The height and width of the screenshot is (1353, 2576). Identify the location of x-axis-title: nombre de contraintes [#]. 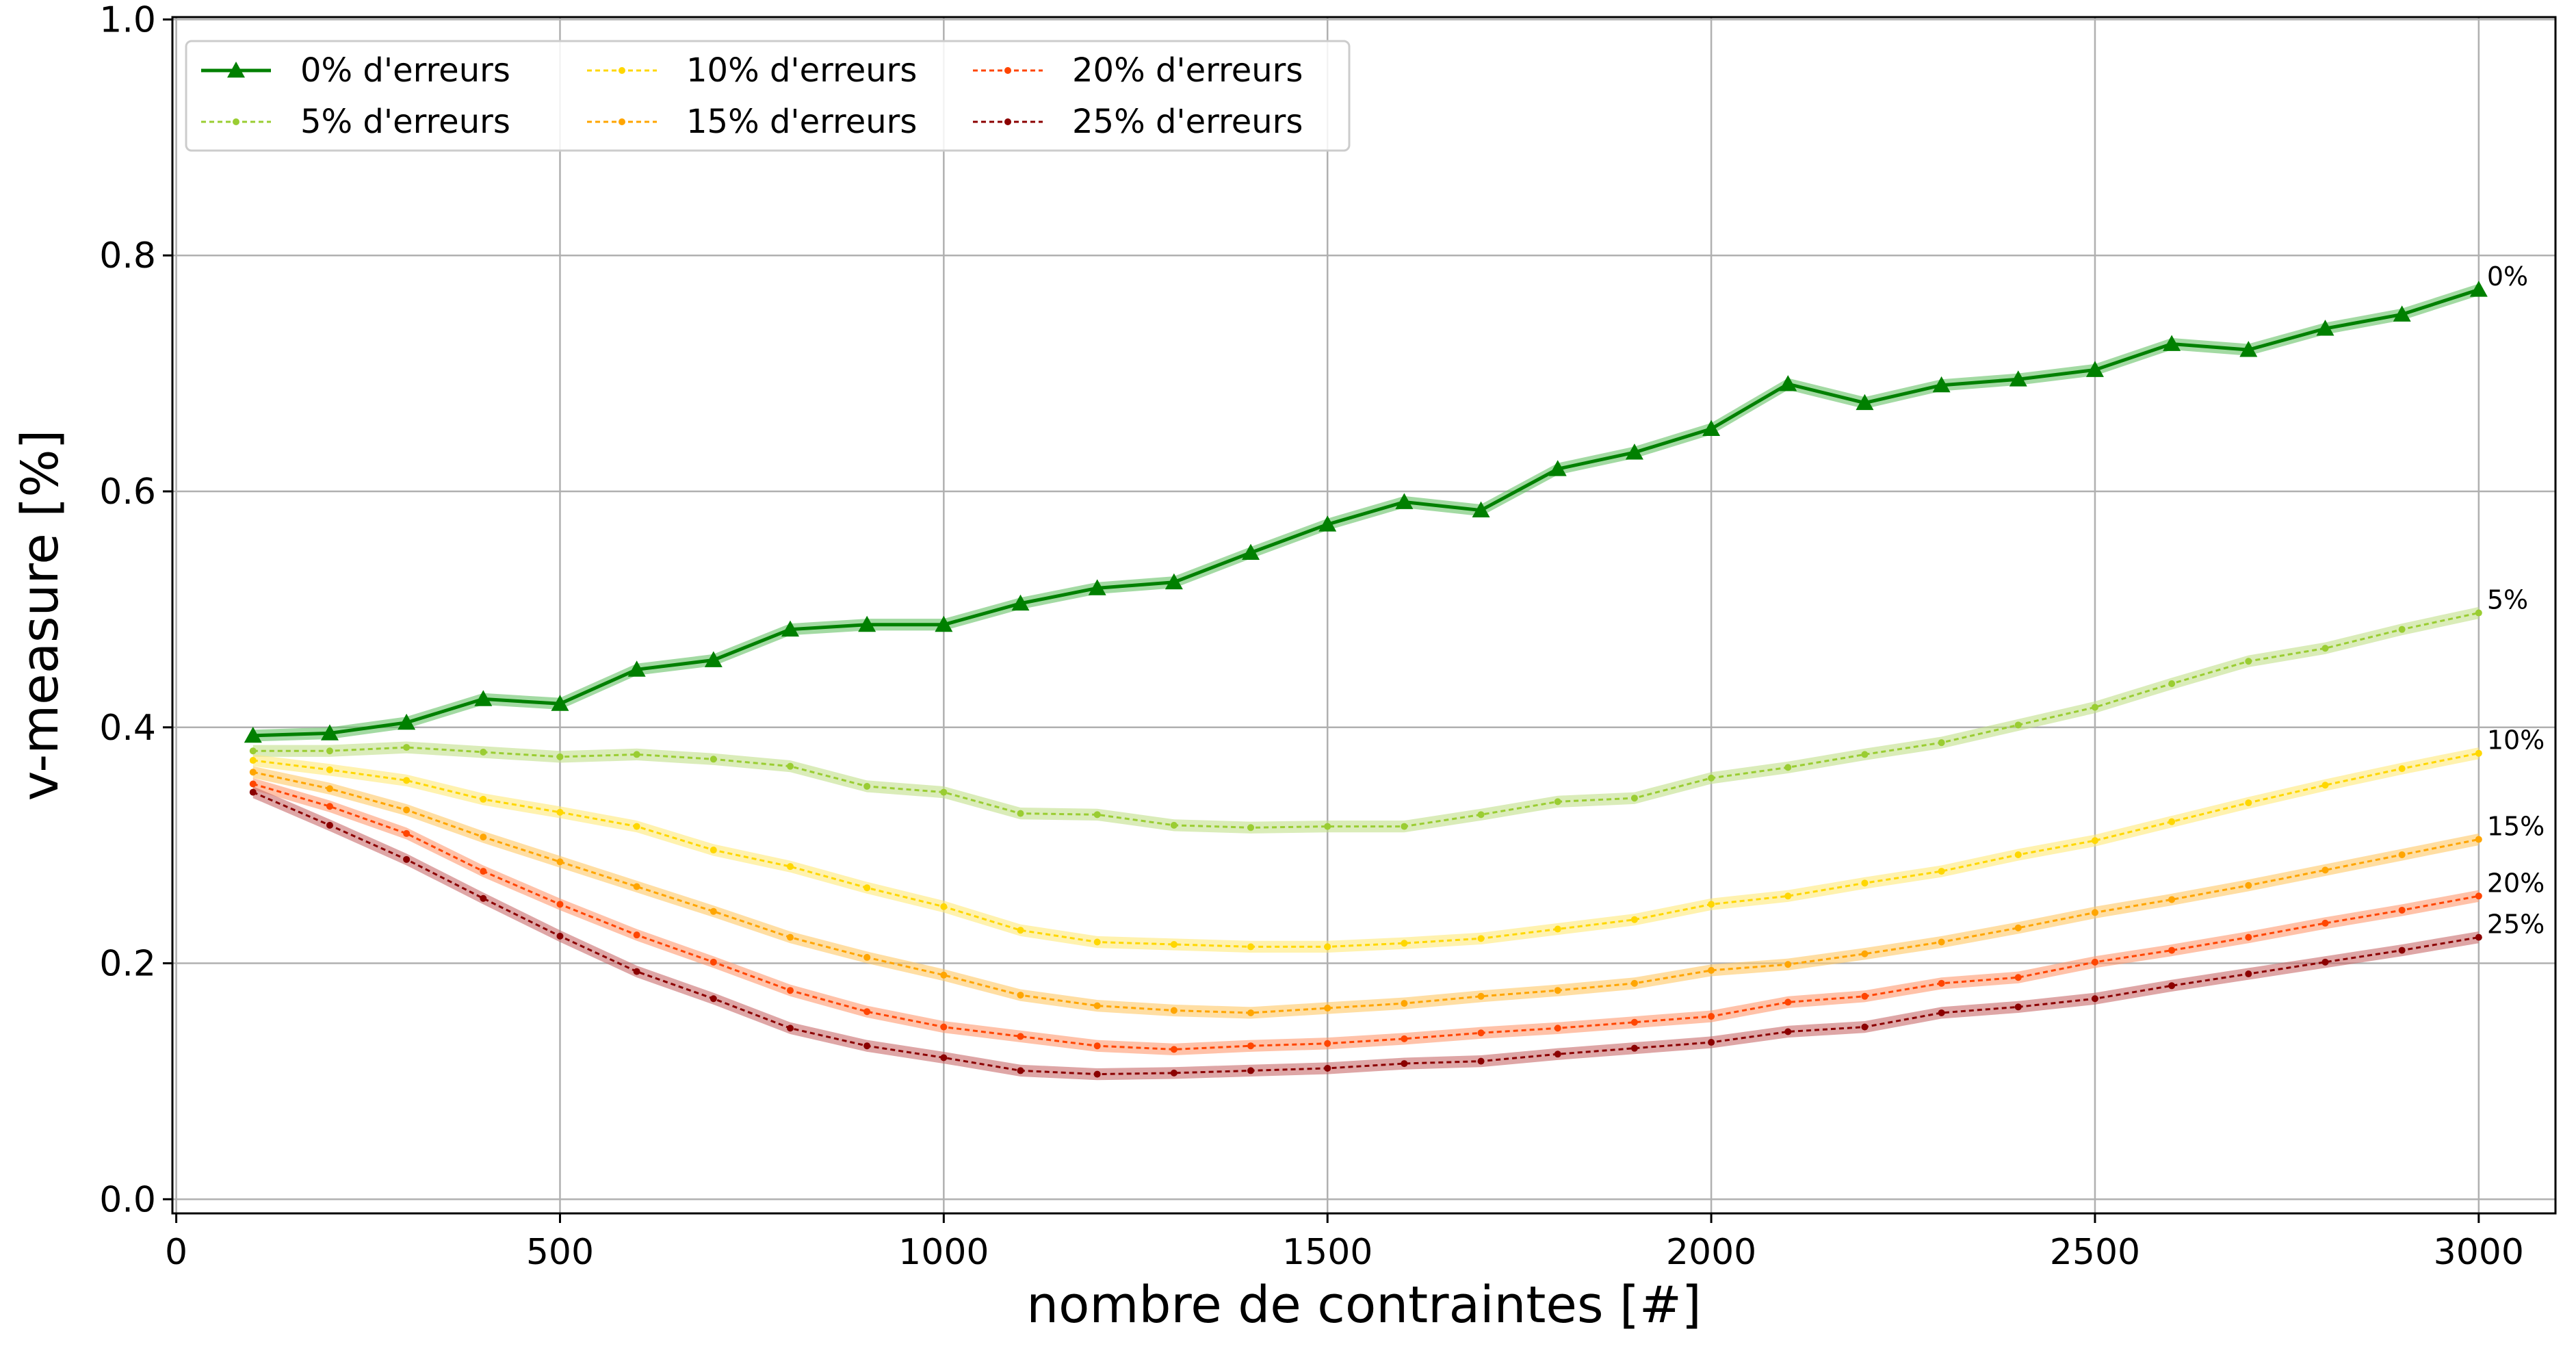
(1364, 1305).